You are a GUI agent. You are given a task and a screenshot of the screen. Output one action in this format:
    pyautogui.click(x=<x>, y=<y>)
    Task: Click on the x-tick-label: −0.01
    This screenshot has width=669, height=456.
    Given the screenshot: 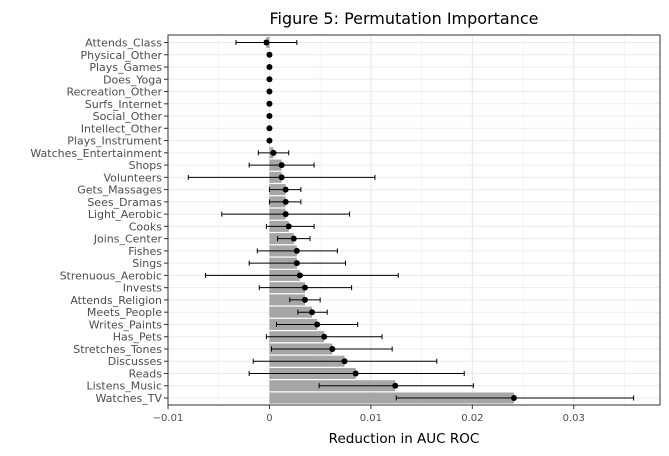 What is the action you would take?
    pyautogui.click(x=168, y=418)
    